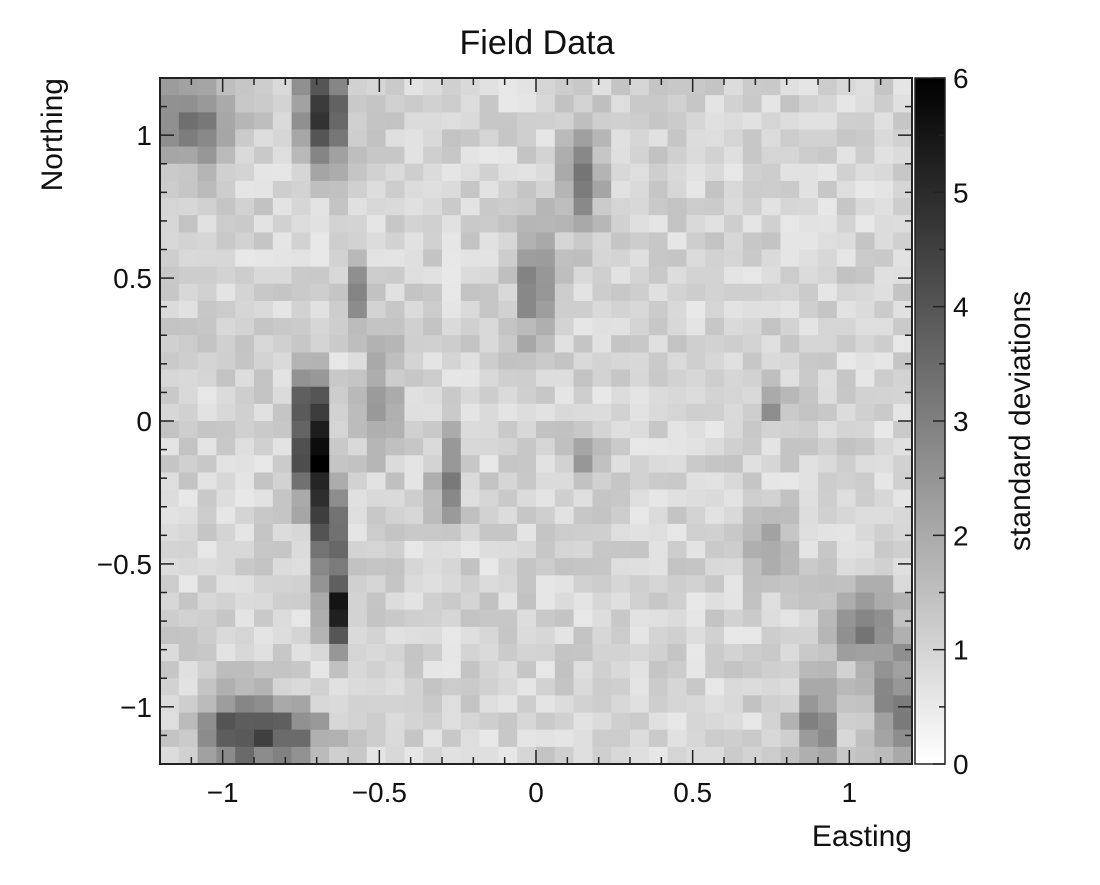  What do you see at coordinates (536, 792) in the screenshot?
I see `x-tick-label: 0` at bounding box center [536, 792].